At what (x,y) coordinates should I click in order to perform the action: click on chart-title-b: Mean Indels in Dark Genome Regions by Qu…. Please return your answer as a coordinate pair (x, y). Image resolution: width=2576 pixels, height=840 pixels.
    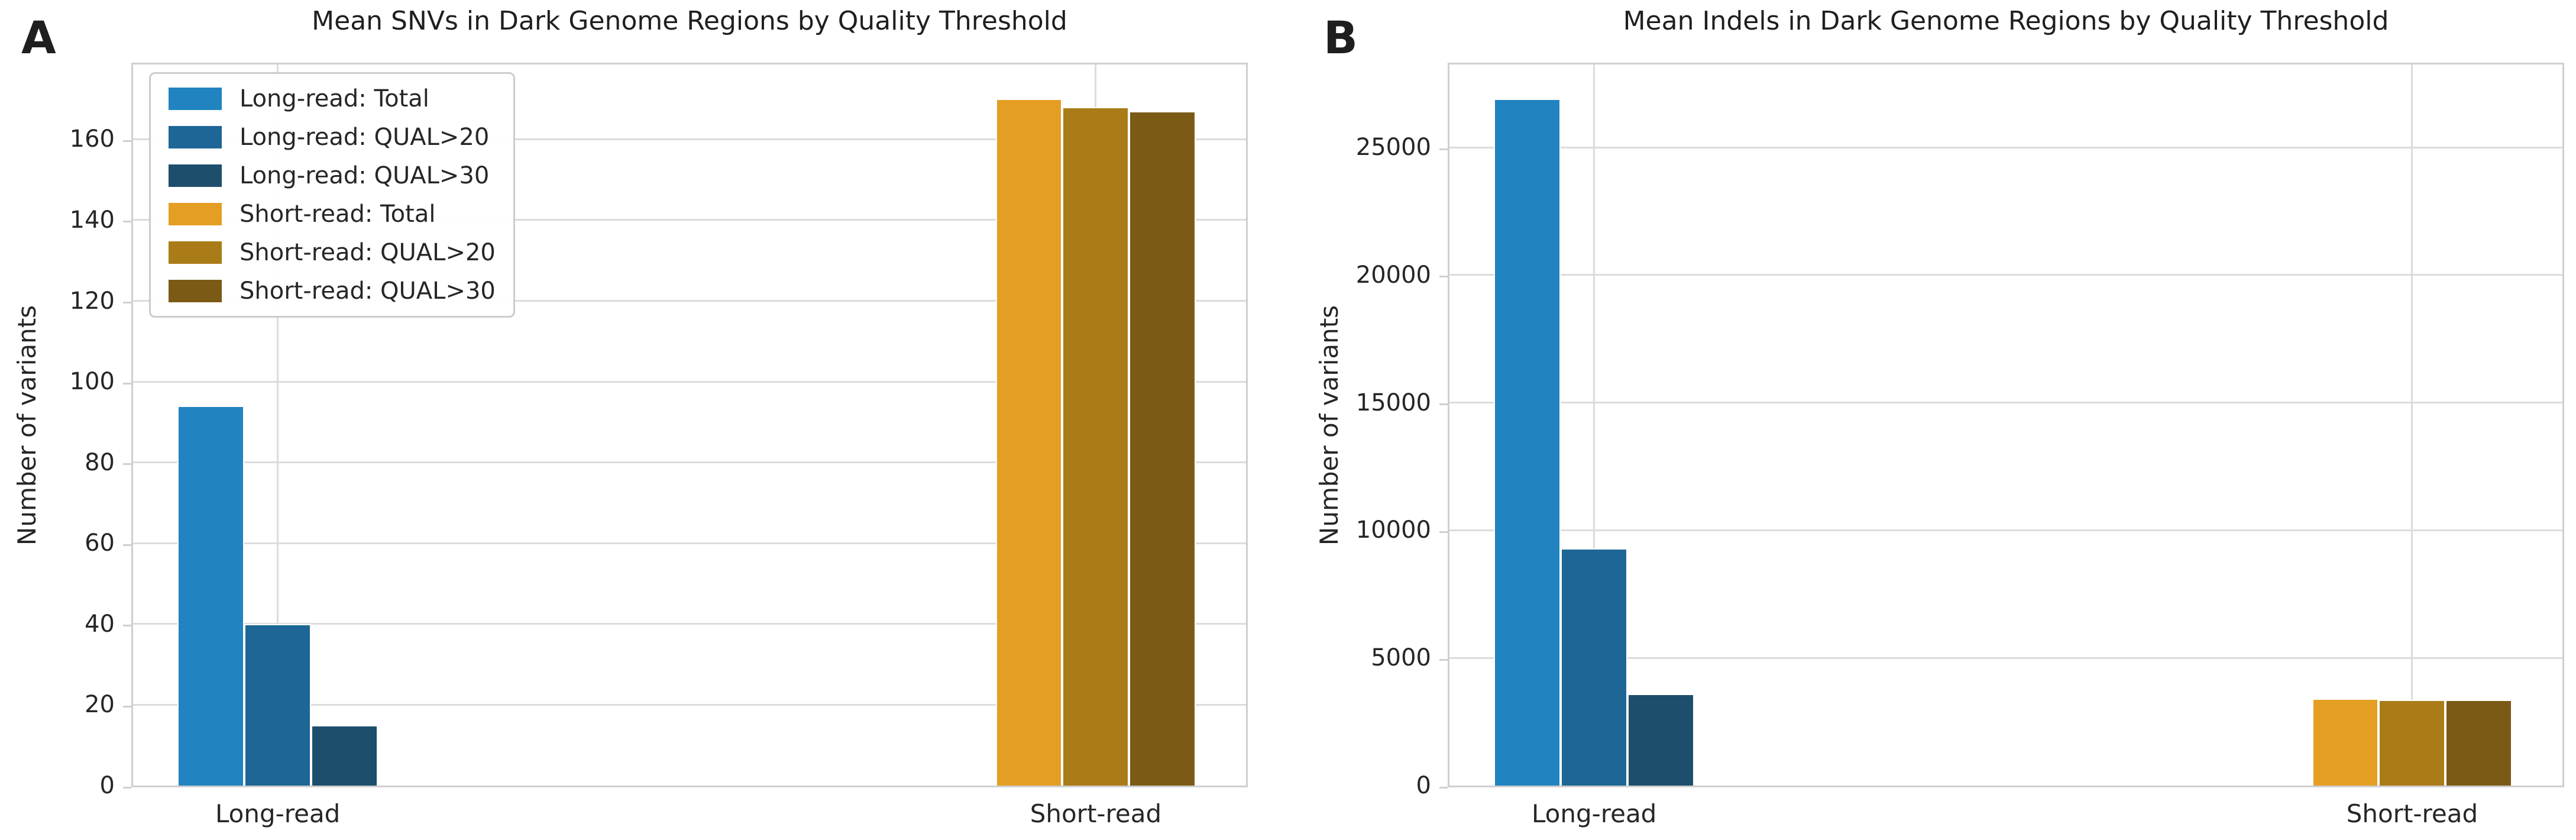
    Looking at the image, I should click on (2006, 21).